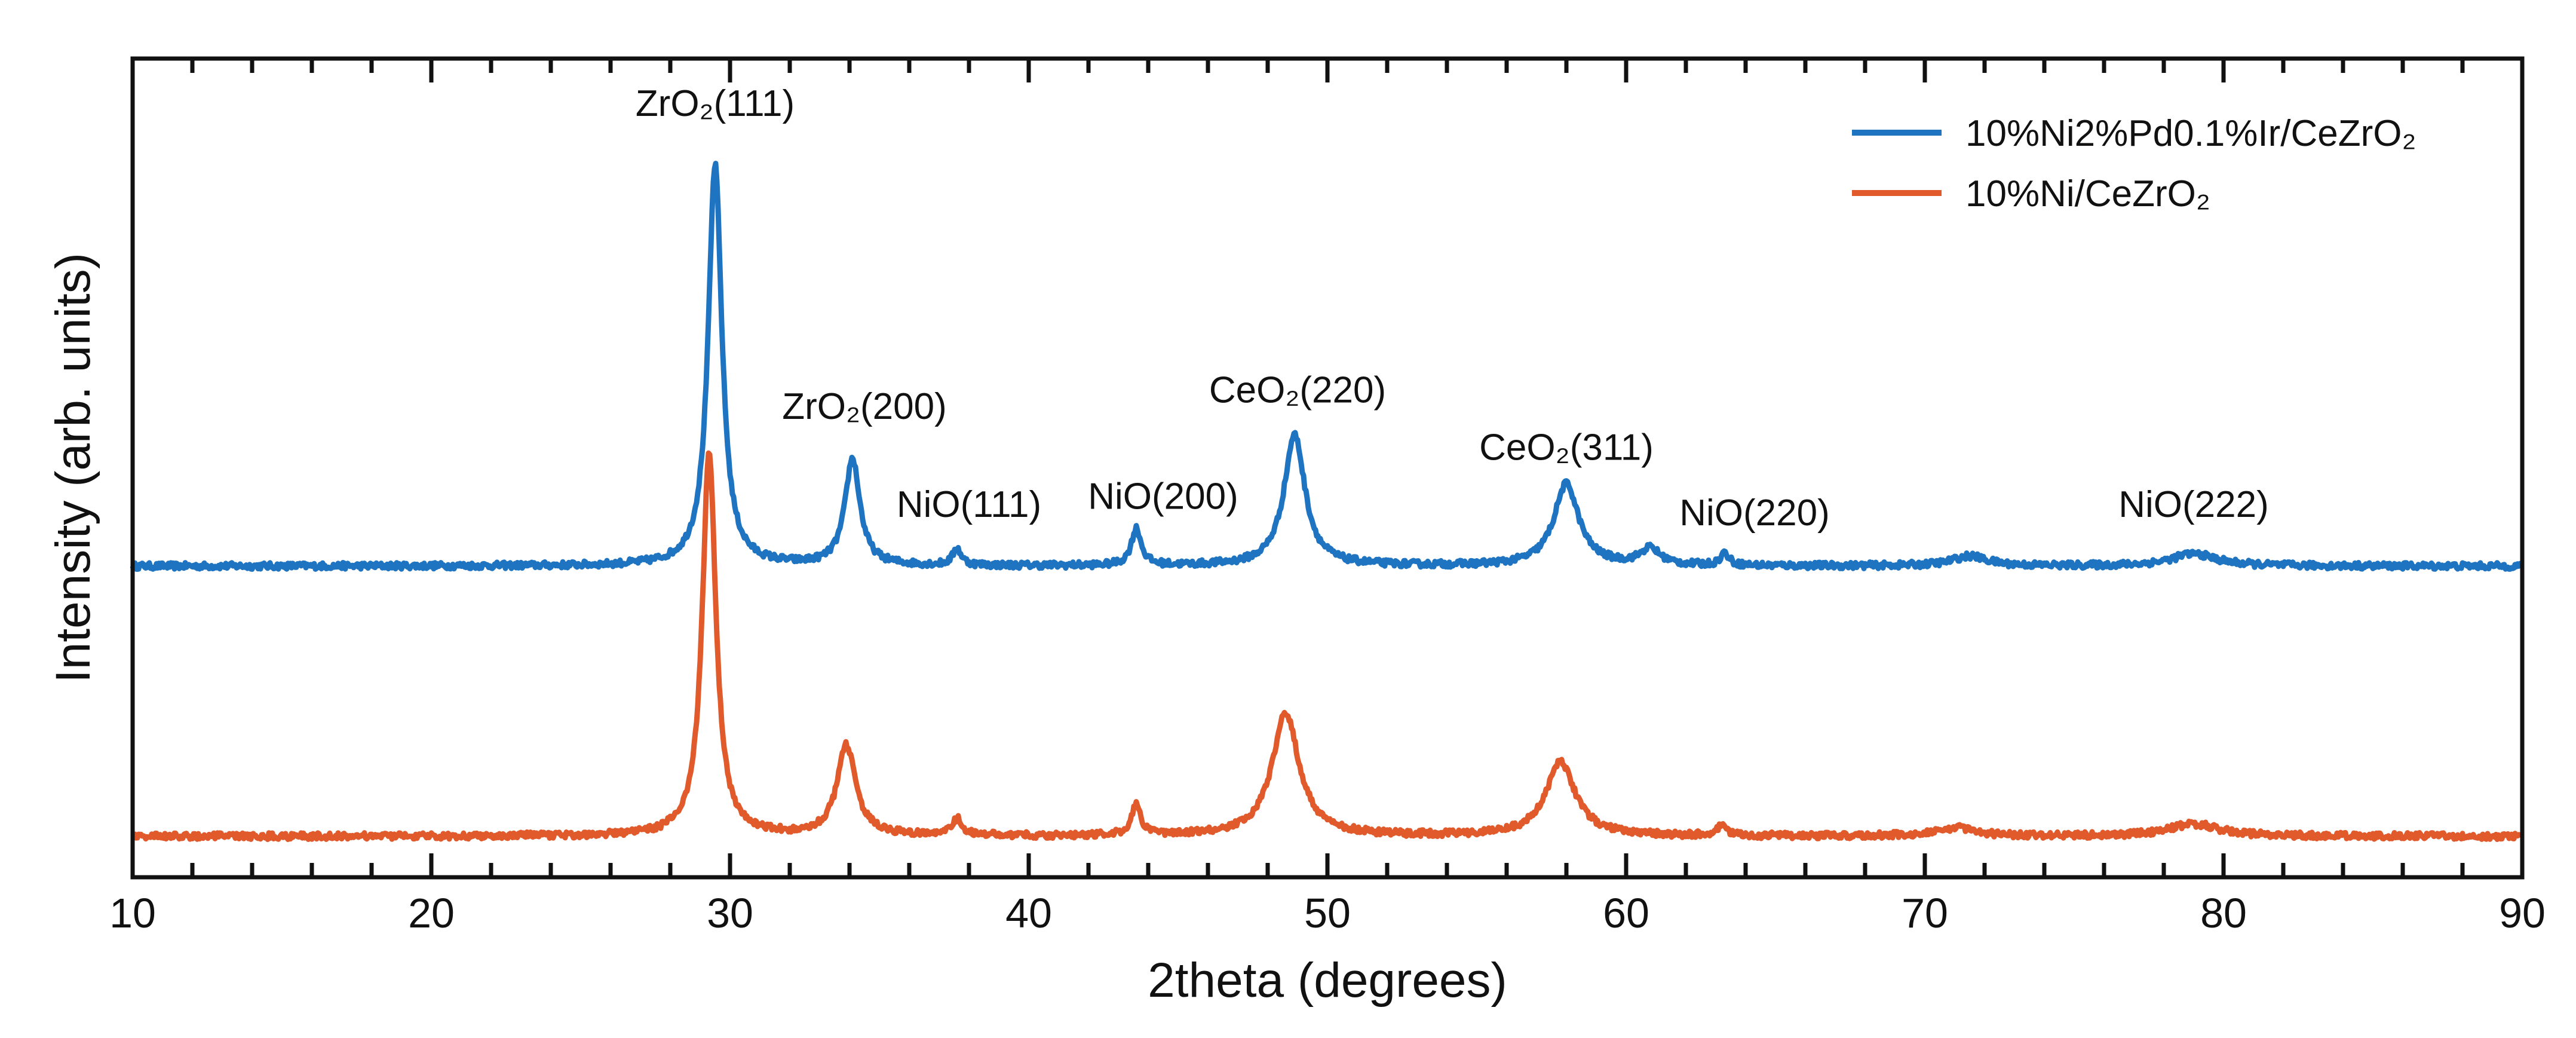  What do you see at coordinates (1327, 980) in the screenshot?
I see `x-axis-label: 2theta (degrees)` at bounding box center [1327, 980].